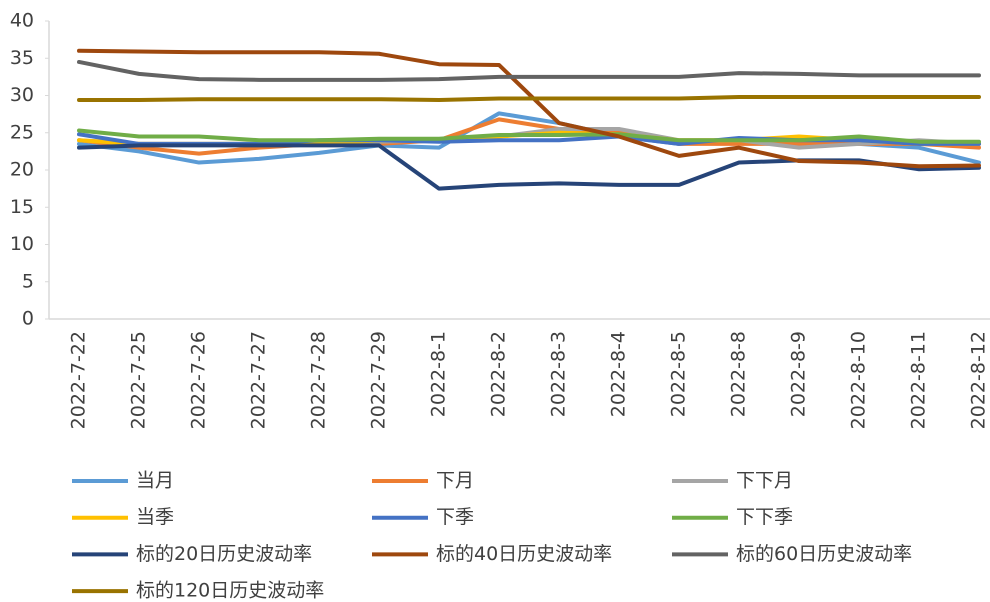 Image resolution: width=990 pixels, height=602 pixels. Describe the element at coordinates (28, 281) in the screenshot. I see `y-tick-label: 5` at that location.